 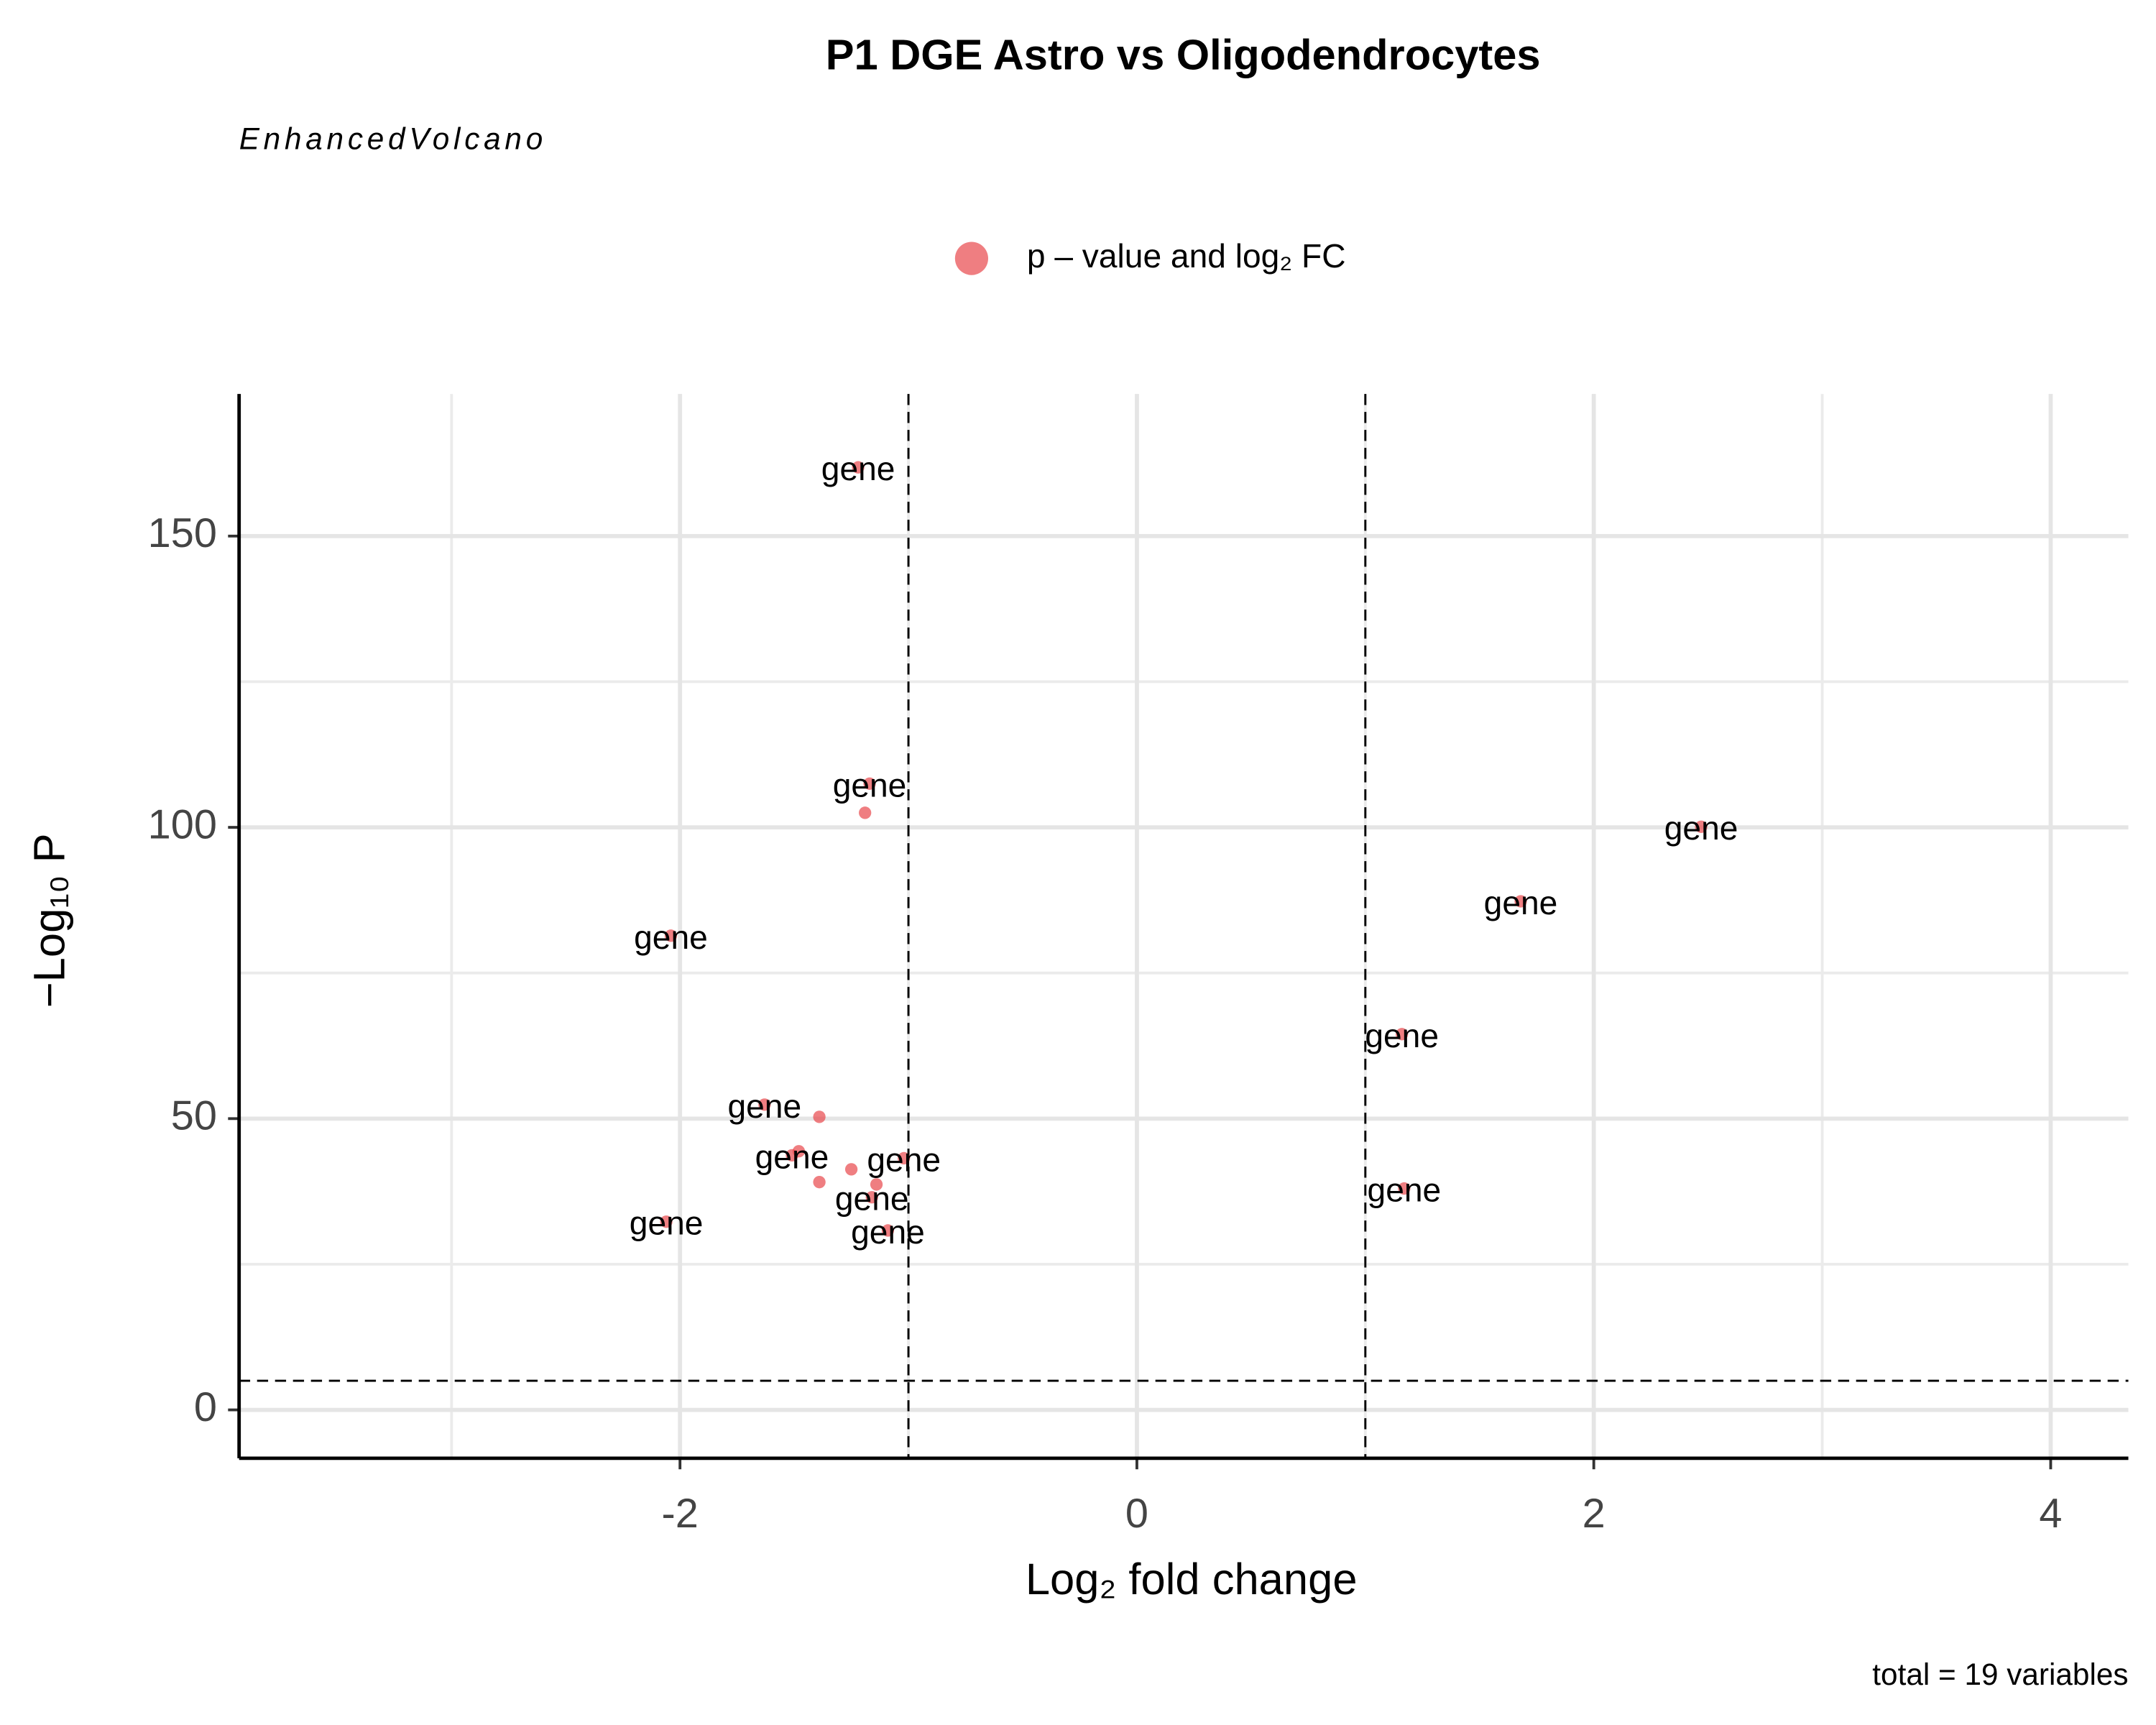 I want to click on x-tick-label: 4, so click(x=2050, y=1514).